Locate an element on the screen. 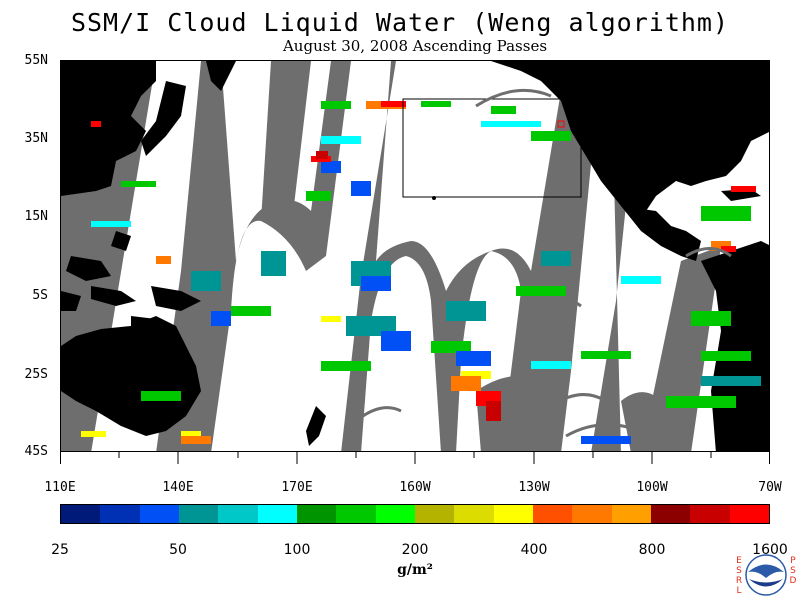 The width and height of the screenshot is (800, 602). lat-label-35n: 35N is located at coordinates (36, 138).